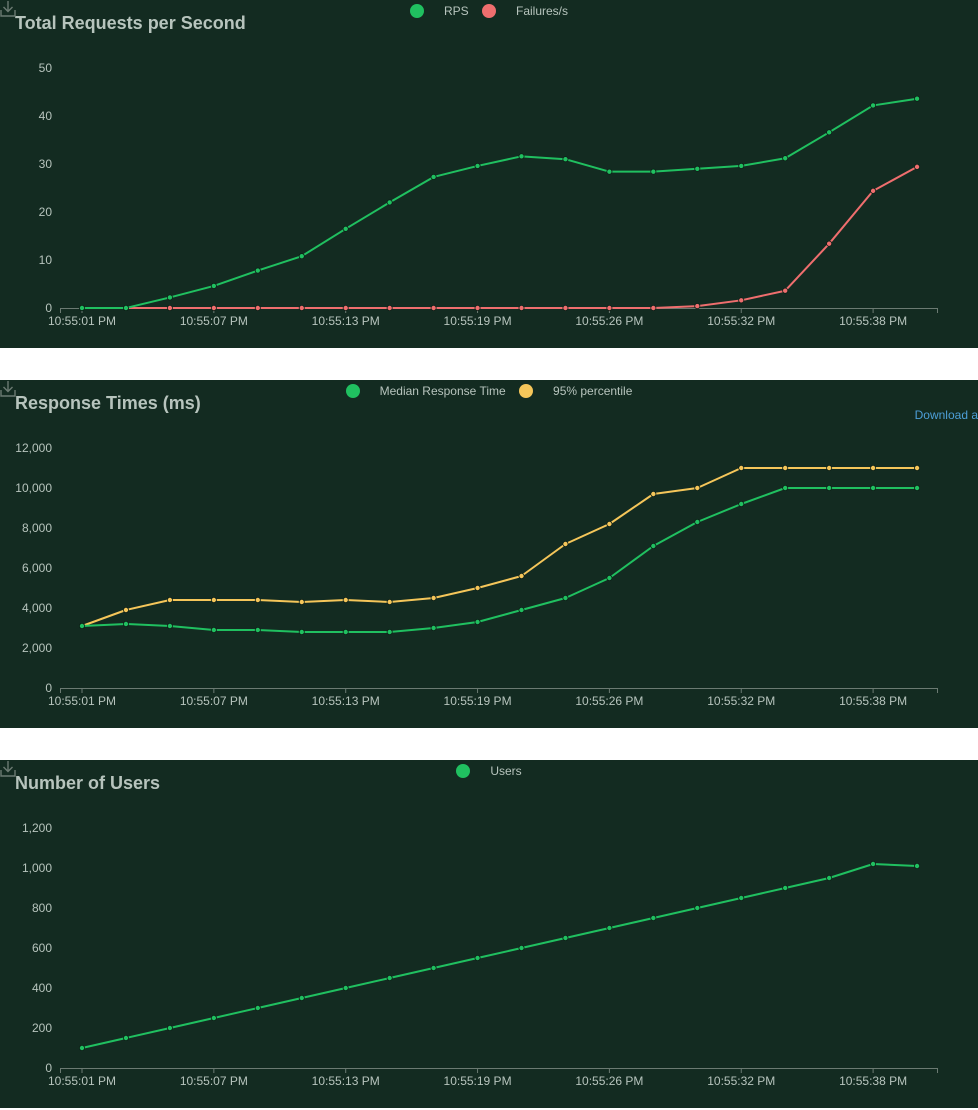  What do you see at coordinates (439, 11) in the screenshot?
I see `legend-item-rps: RPS` at bounding box center [439, 11].